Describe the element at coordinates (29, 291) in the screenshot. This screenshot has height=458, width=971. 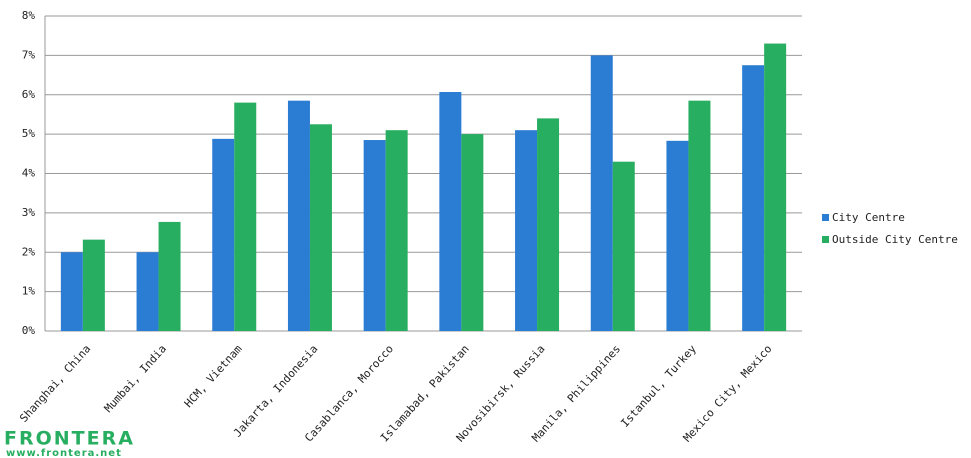
I see `y-tick-label: 1%` at that location.